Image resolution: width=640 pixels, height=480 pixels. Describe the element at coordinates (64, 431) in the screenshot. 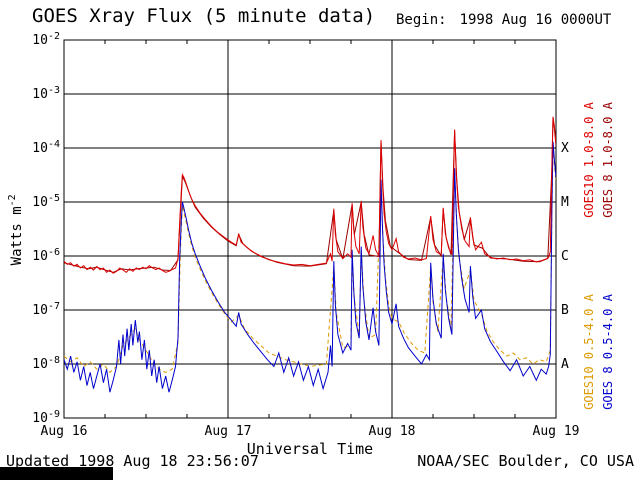

I see `x-axis-tick-label: Aug 16` at that location.